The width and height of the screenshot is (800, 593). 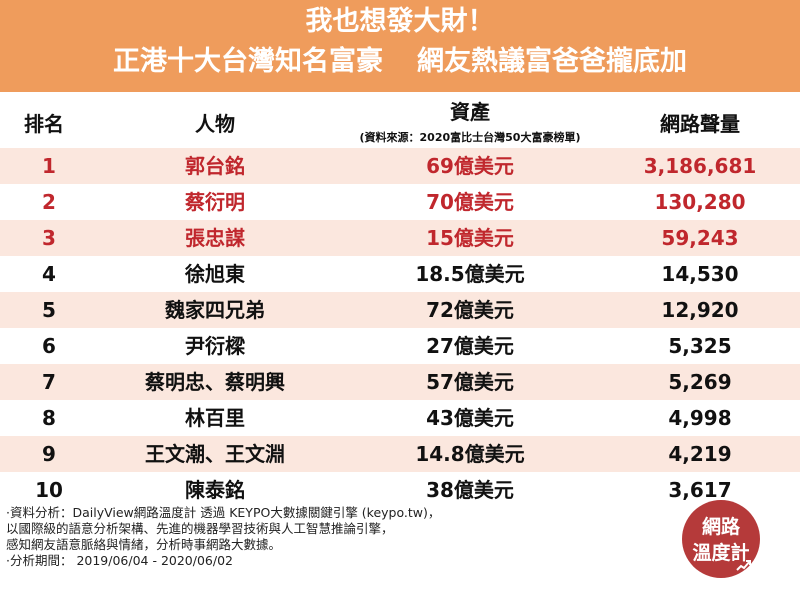 What do you see at coordinates (470, 238) in the screenshot?
I see `asset-cell: 15億美元` at bounding box center [470, 238].